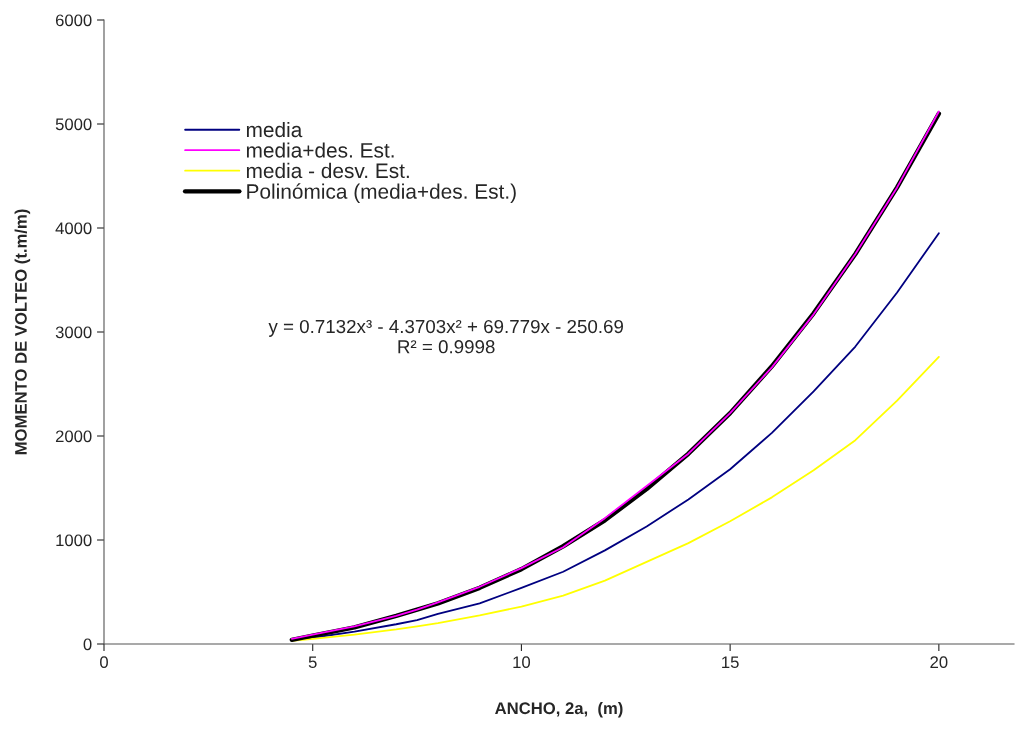 This screenshot has height=731, width=1015. What do you see at coordinates (327, 170) in the screenshot?
I see `legend-label: media - desv. Est.` at bounding box center [327, 170].